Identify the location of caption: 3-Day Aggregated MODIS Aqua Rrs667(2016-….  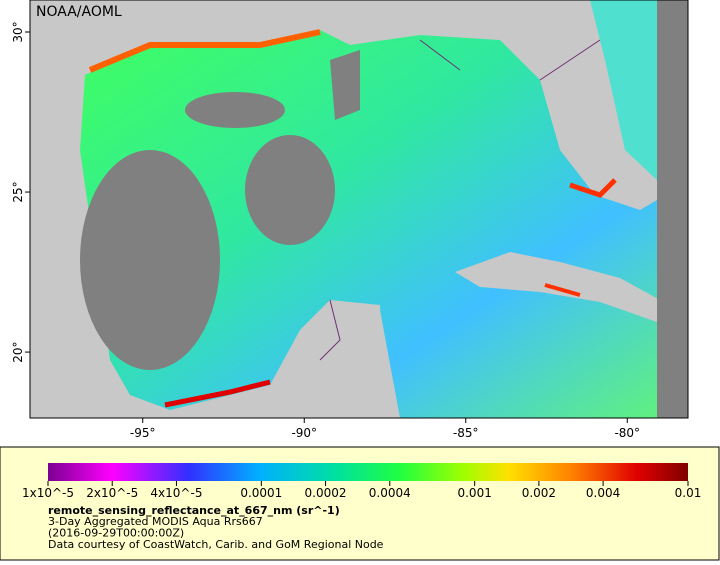
(216, 533).